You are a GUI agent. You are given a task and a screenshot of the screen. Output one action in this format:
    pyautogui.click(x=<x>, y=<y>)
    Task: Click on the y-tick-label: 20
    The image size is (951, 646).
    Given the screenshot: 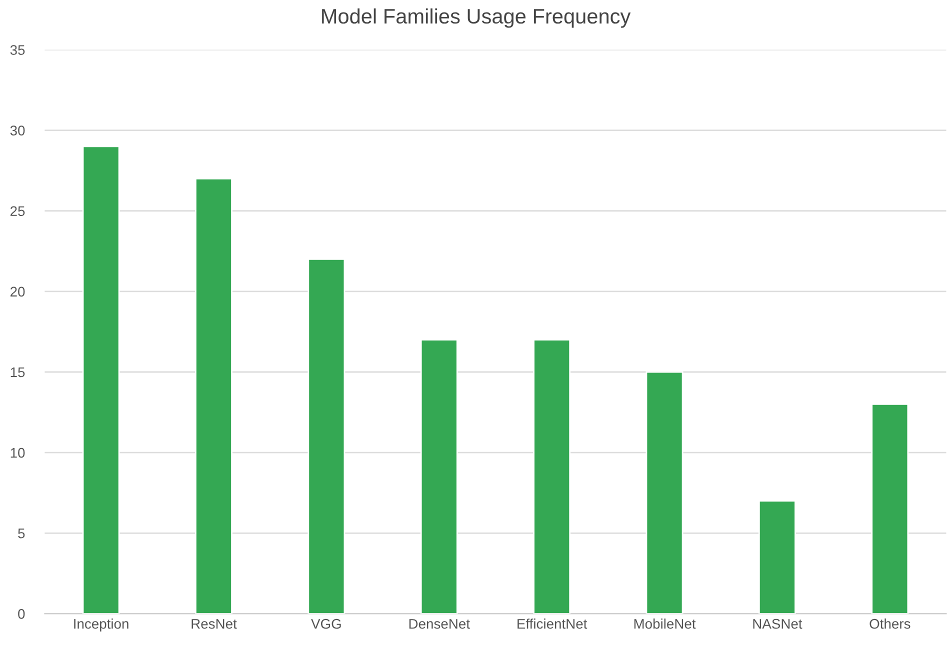 What is the action you would take?
    pyautogui.click(x=17, y=291)
    